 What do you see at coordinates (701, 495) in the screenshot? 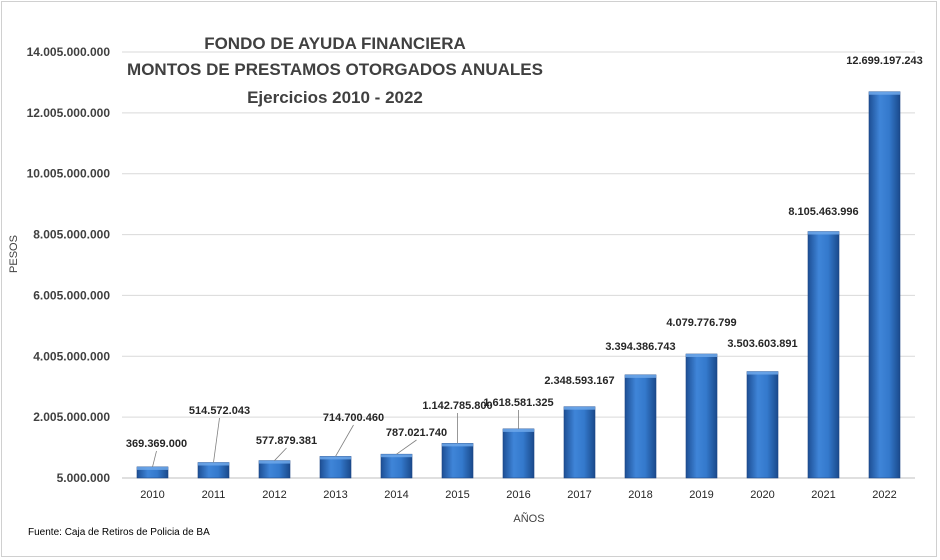
I see `x-tick-label: 2019` at bounding box center [701, 495].